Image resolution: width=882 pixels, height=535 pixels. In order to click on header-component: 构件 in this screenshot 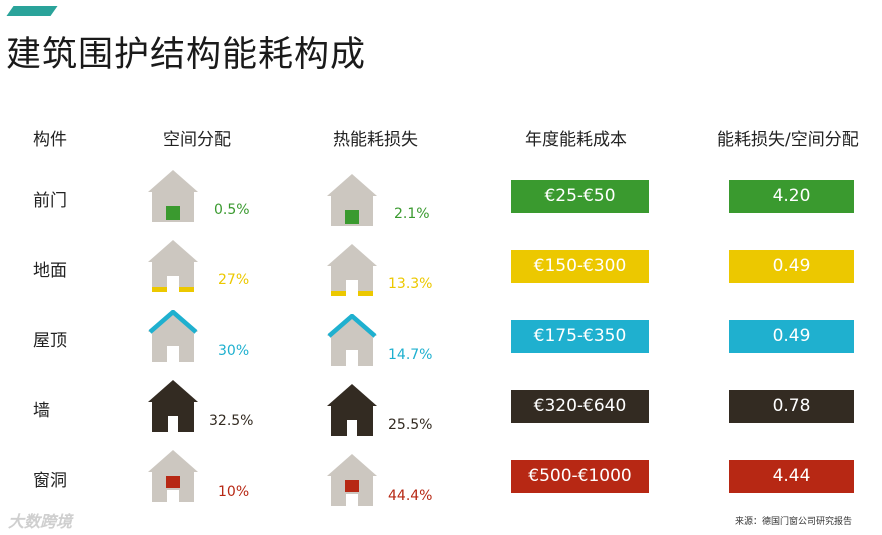, I will do `click(50, 140)`.